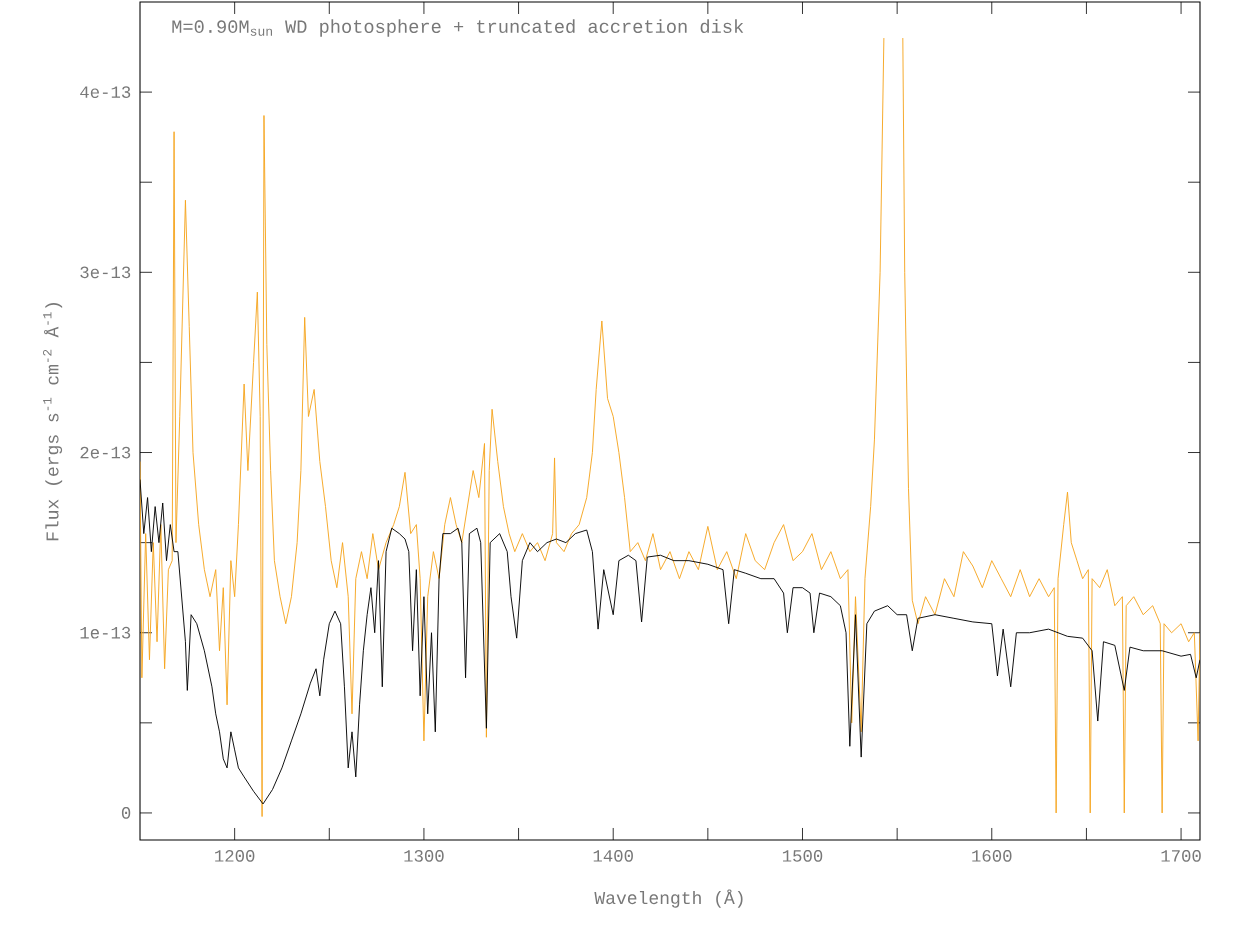  Describe the element at coordinates (105, 452) in the screenshot. I see `y-tick-label: 2e-13` at that location.